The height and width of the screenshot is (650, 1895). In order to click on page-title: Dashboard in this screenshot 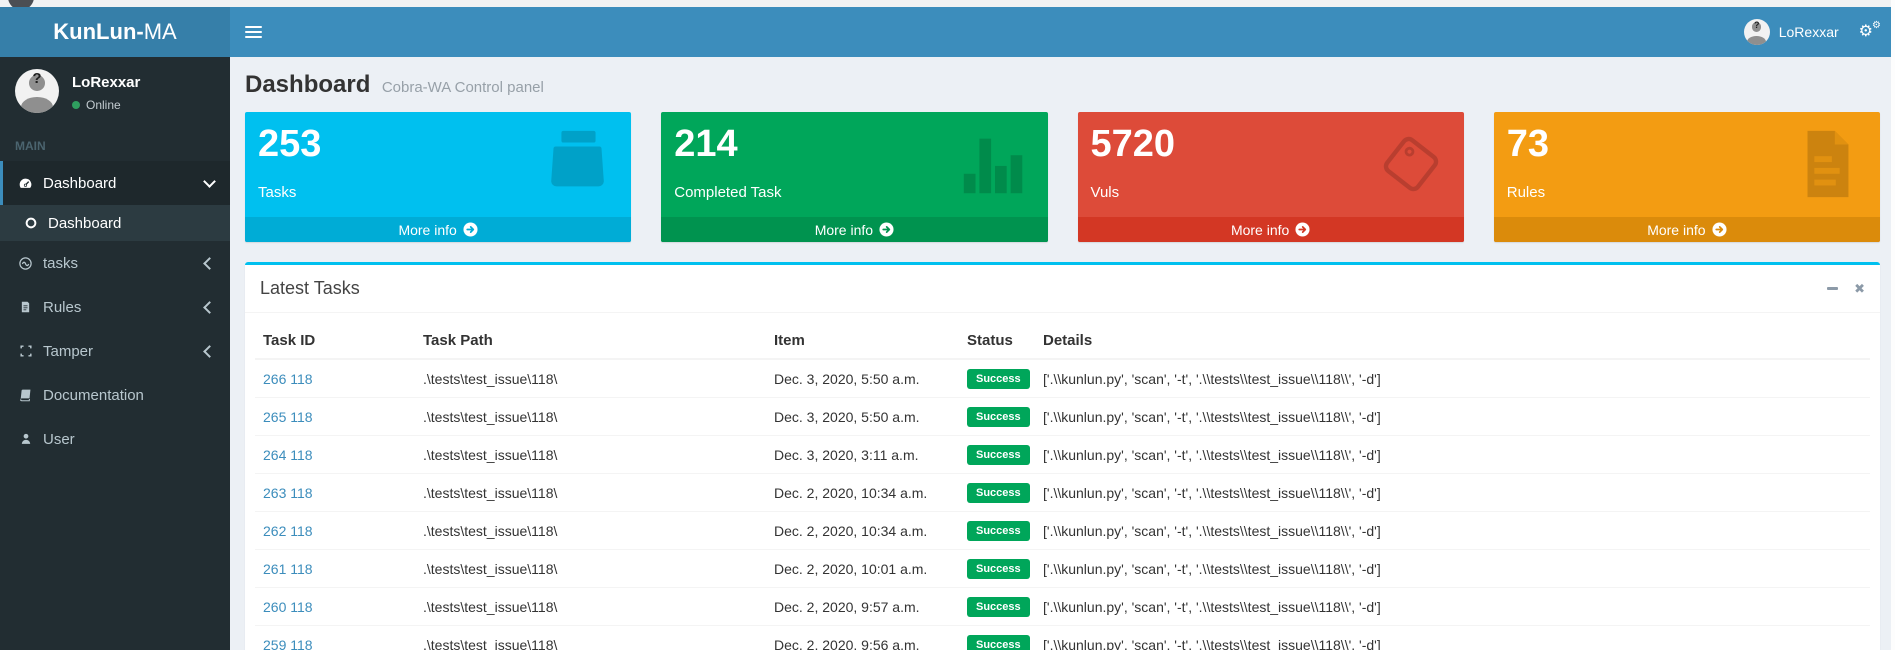, I will do `click(308, 84)`.